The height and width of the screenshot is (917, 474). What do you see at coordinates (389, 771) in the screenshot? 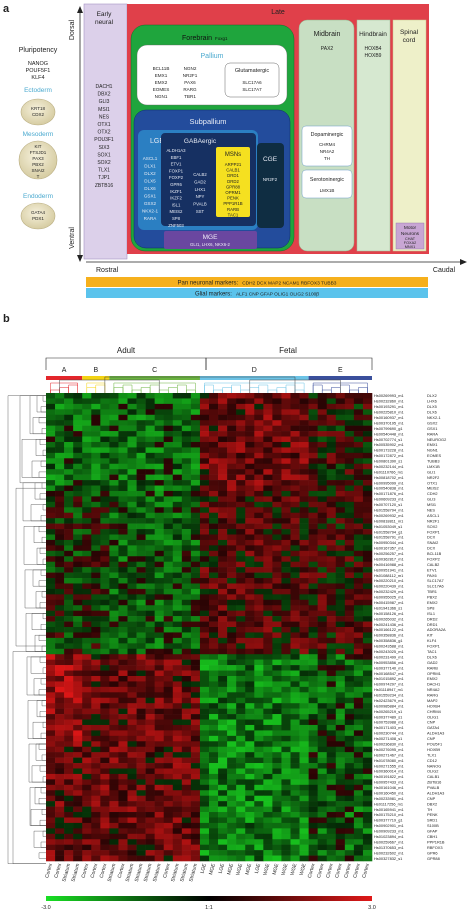
I see `row-probe-label: Hs00360014_m1` at bounding box center [389, 771].